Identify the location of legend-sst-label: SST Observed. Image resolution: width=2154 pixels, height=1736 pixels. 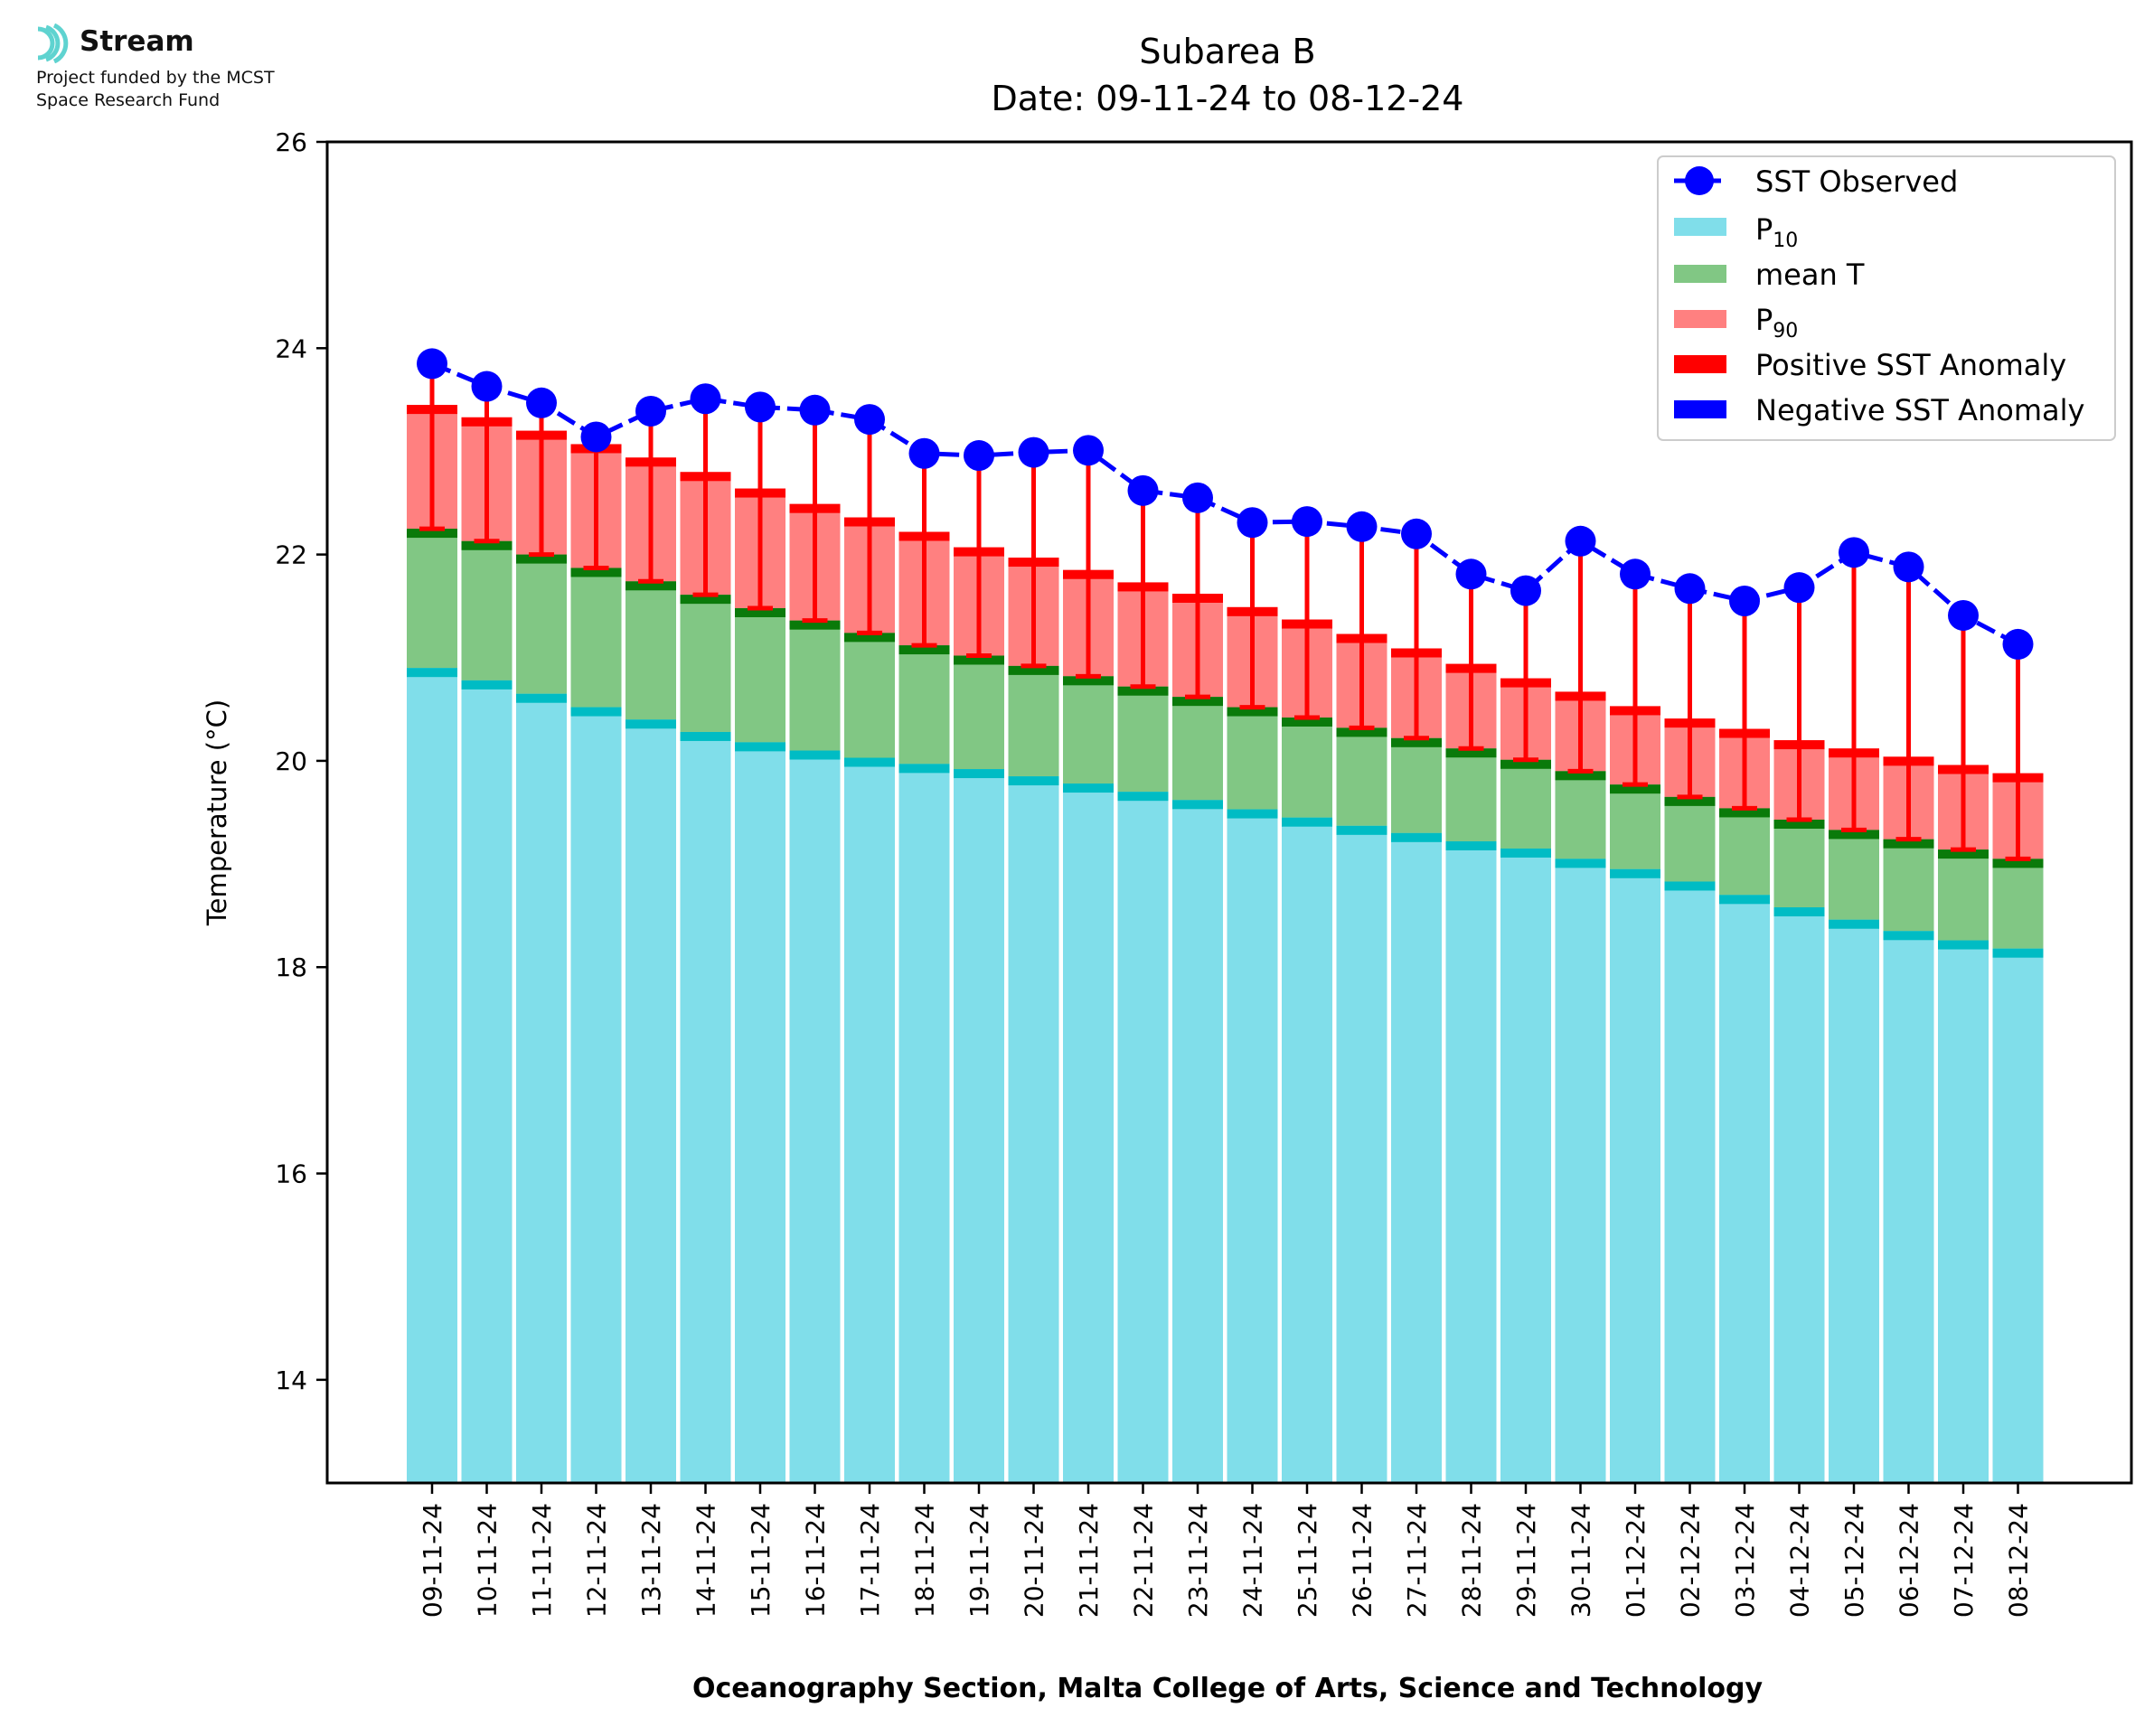
(1856, 181).